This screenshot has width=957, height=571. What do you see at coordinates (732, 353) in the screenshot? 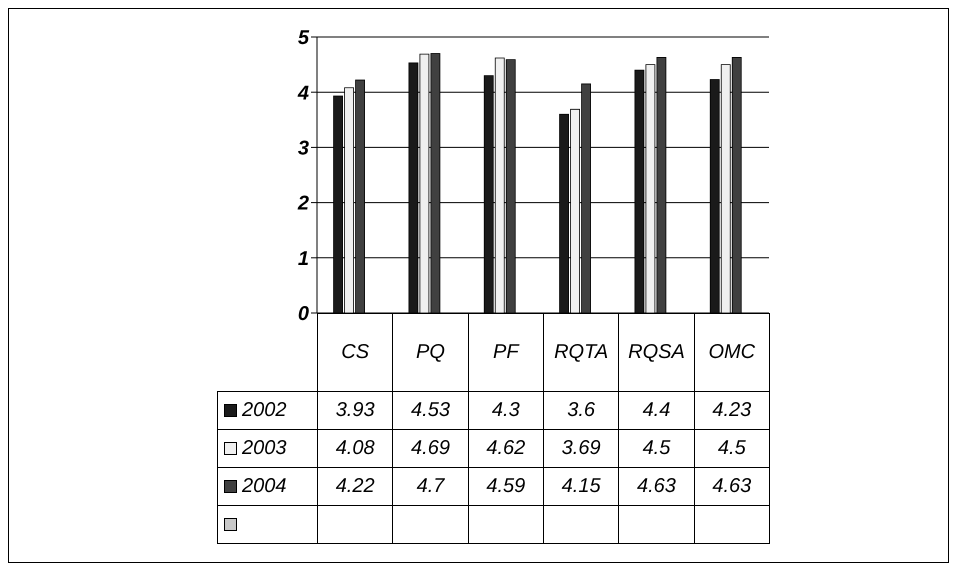
I see `x-tick-label: OMC` at bounding box center [732, 353].